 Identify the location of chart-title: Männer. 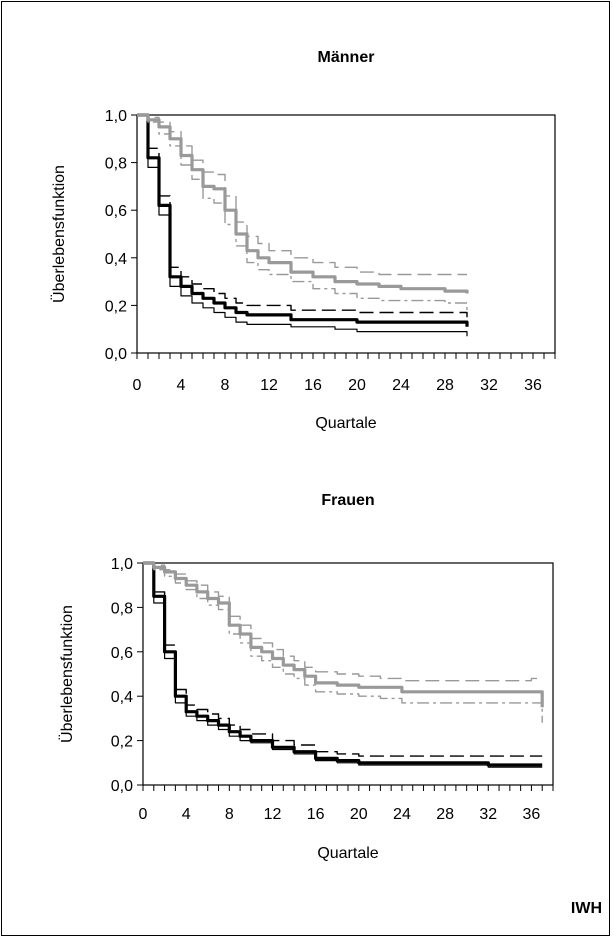
(346, 57).